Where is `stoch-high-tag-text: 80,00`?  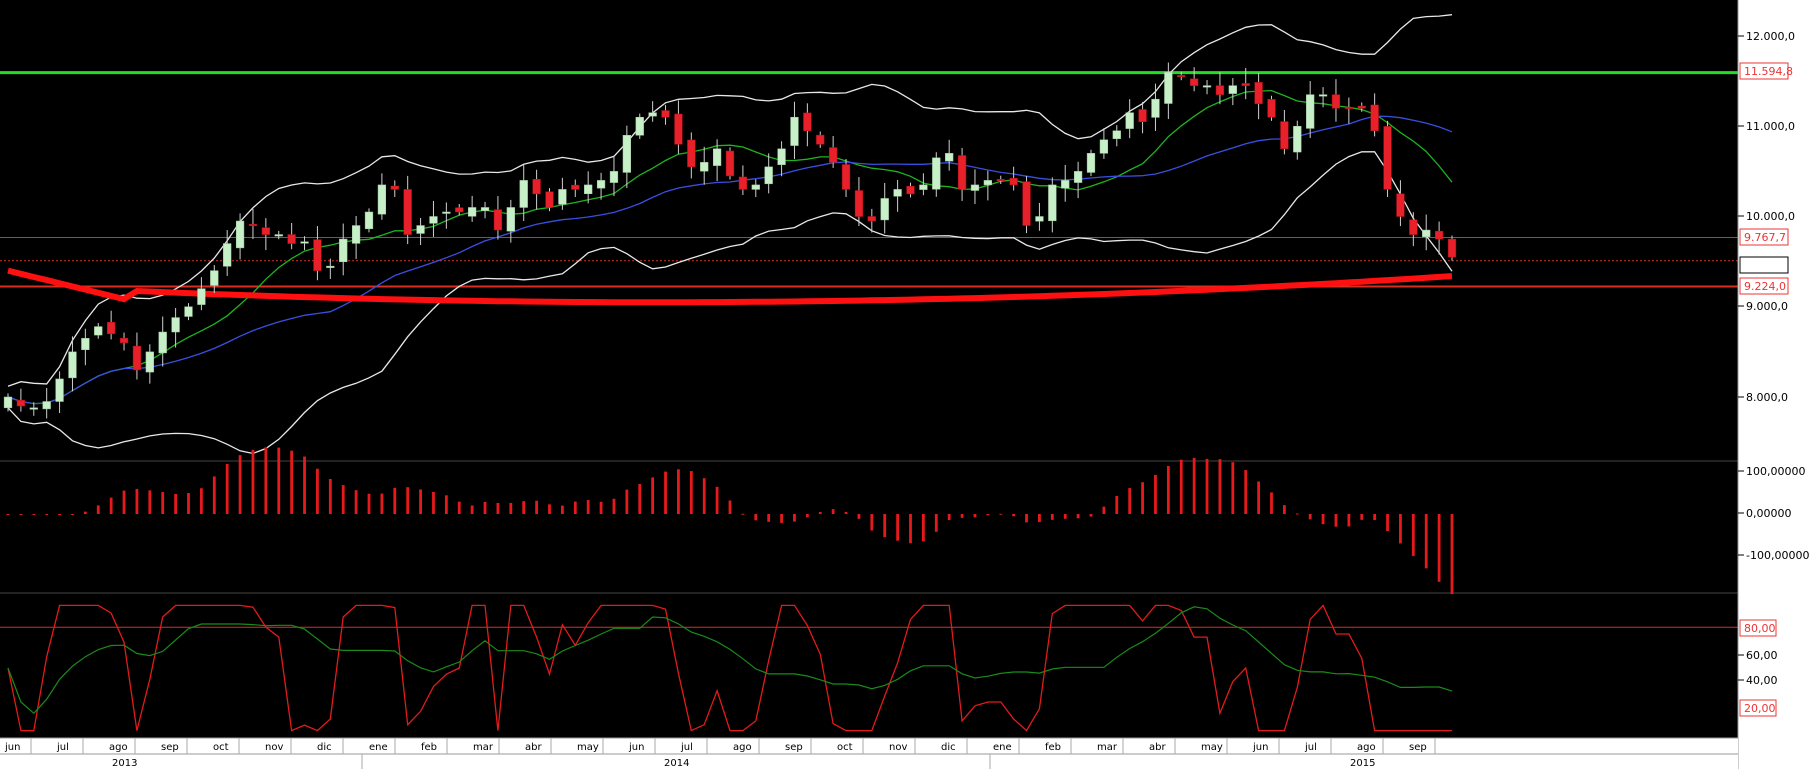
stoch-high-tag-text: 80,00 is located at coordinates (1760, 628).